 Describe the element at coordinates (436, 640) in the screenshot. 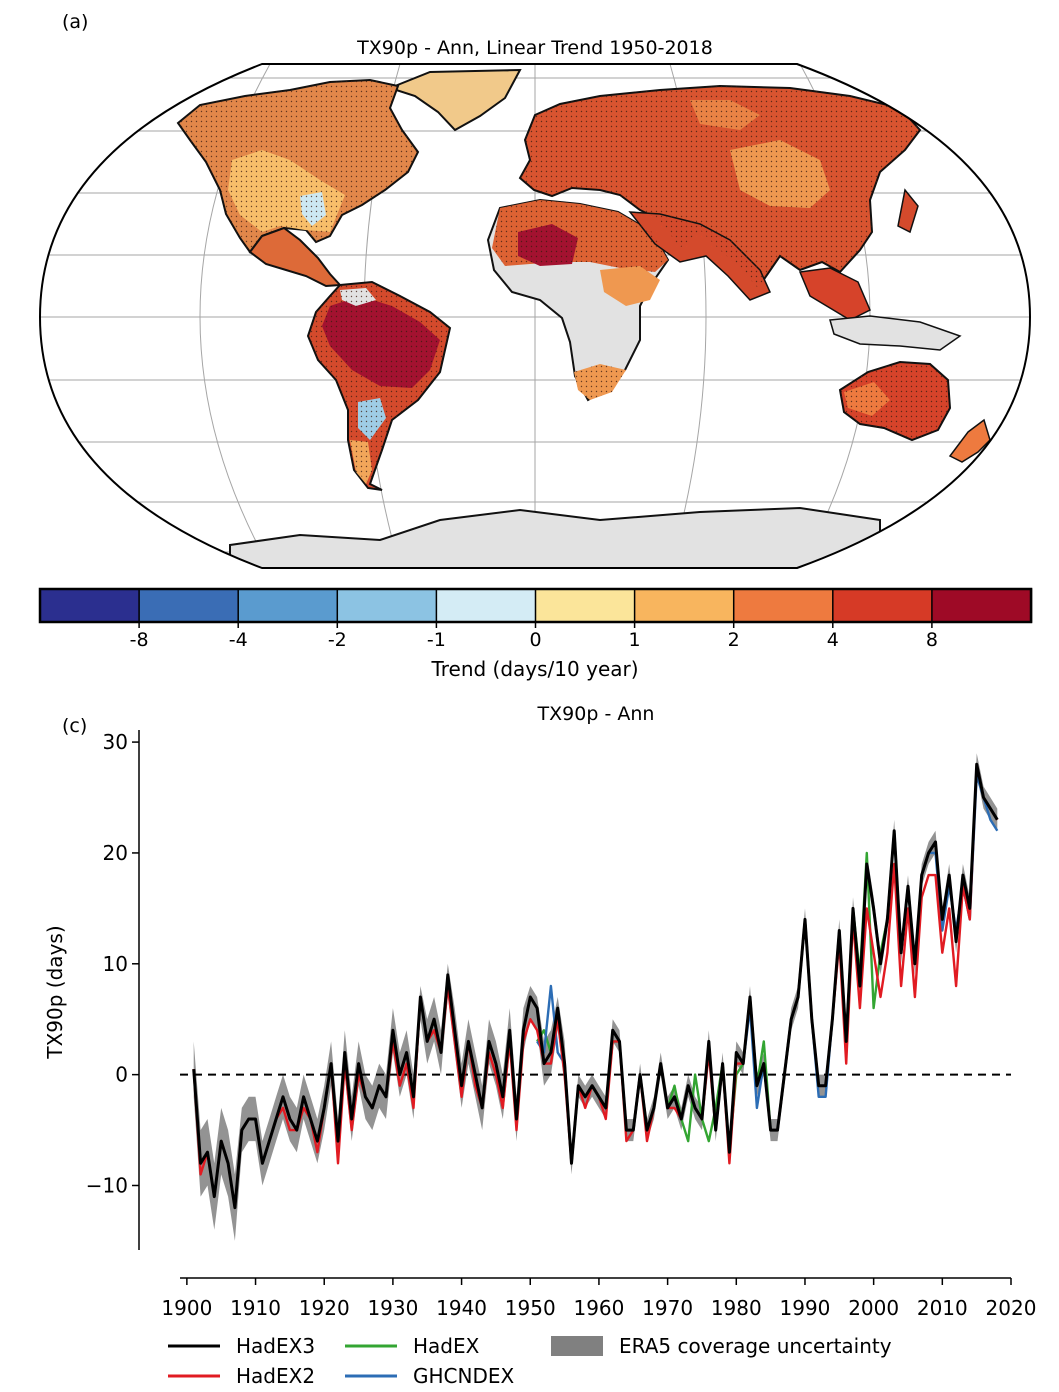

I see `colorbar-tick-label: -1` at that location.